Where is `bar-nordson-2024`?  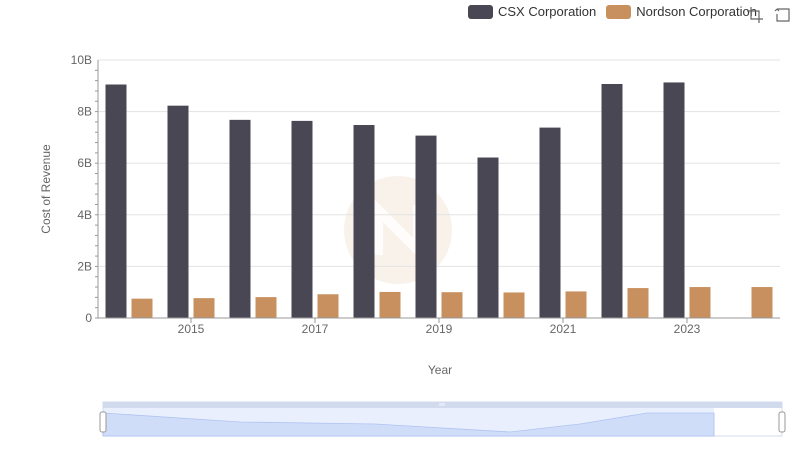
bar-nordson-2024 is located at coordinates (762, 302).